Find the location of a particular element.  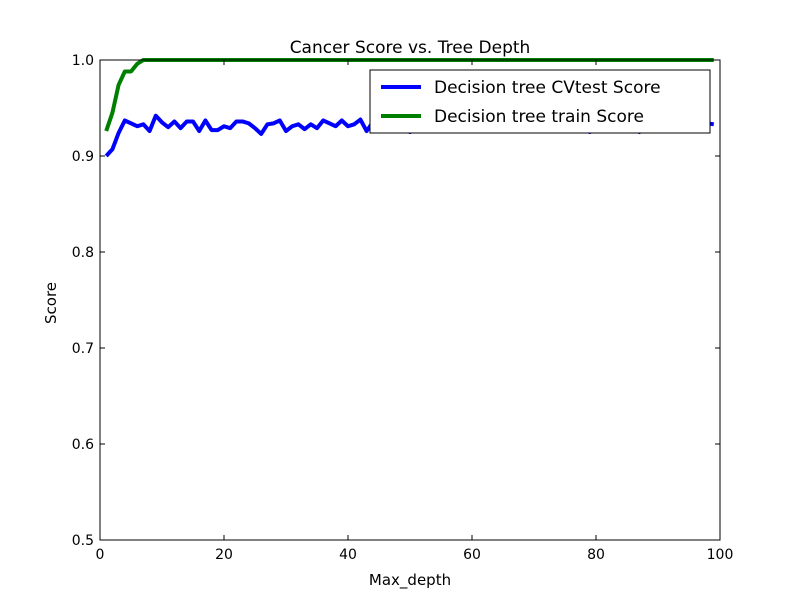

x-tick-label: 80 is located at coordinates (596, 555).